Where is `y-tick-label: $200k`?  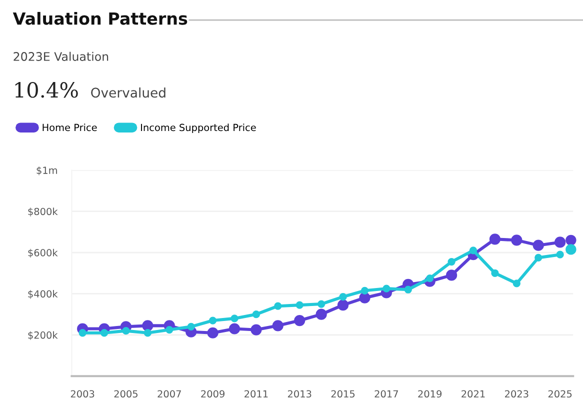 y-tick-label: $200k is located at coordinates (43, 335).